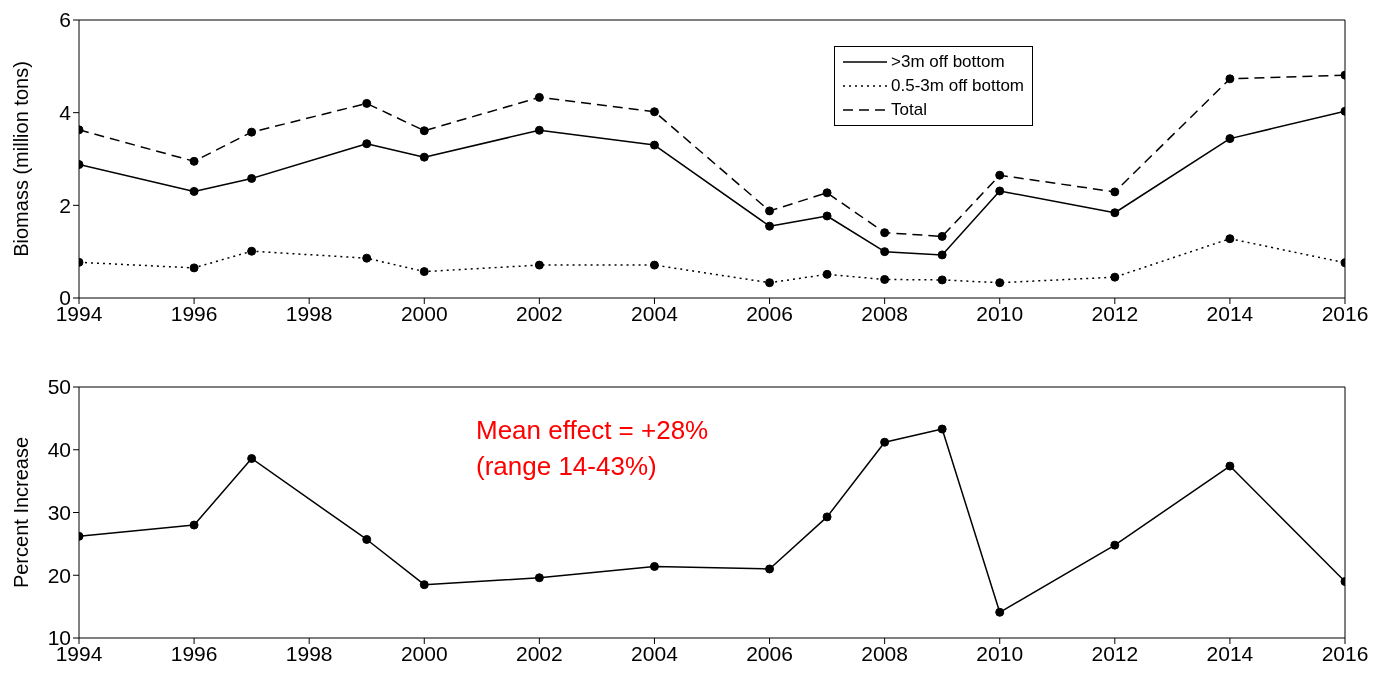 The image size is (1378, 676). Describe the element at coordinates (65, 20) in the screenshot. I see `y-tick-label: 6` at that location.